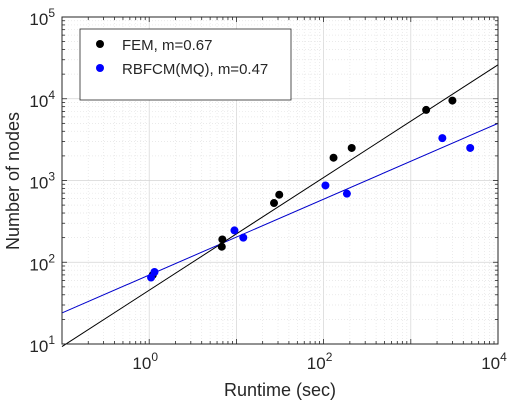 This screenshot has width=515, height=405. Describe the element at coordinates (100, 44) in the screenshot. I see `legend-marker-fem` at that location.